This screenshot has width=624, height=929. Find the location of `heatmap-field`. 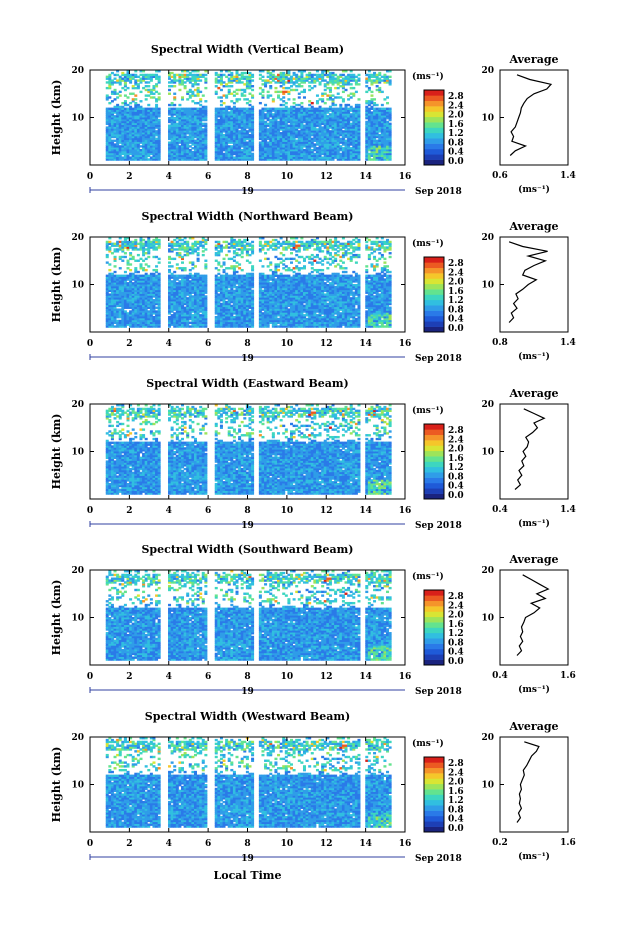

heatmap-field is located at coordinates (248, 115).